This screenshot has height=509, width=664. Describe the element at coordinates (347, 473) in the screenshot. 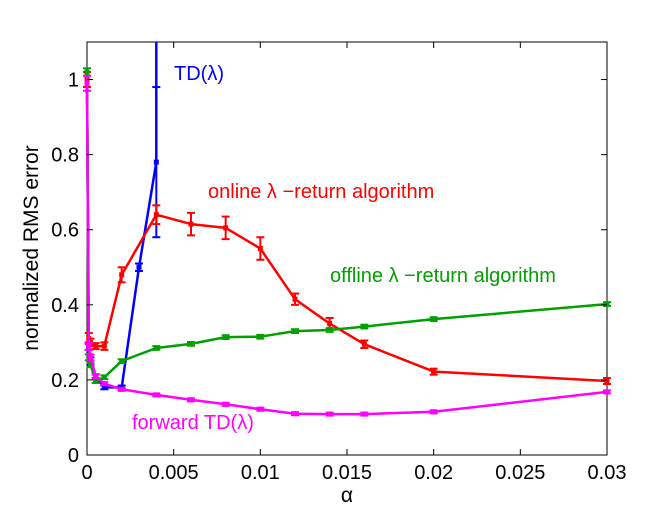

I see `x-tick-label: 0.015` at that location.